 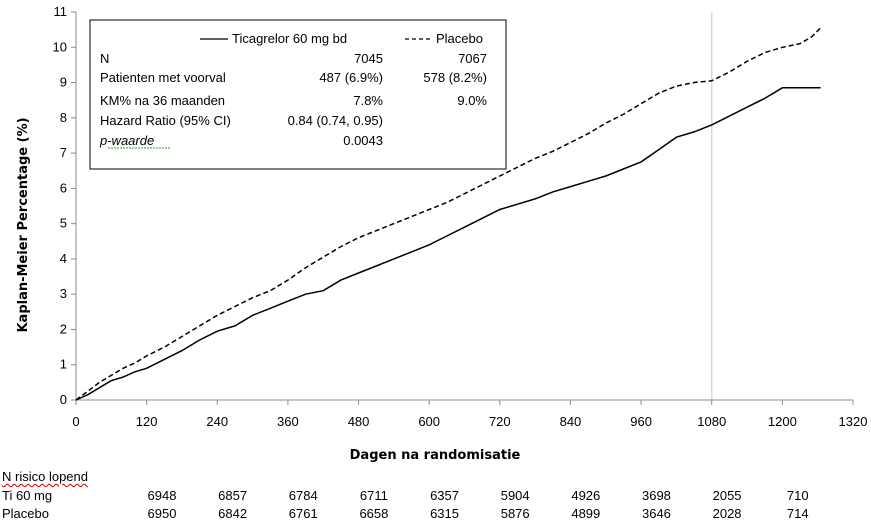 I want to click on legend-row-placebo: 578 (8.2%), so click(x=455, y=77).